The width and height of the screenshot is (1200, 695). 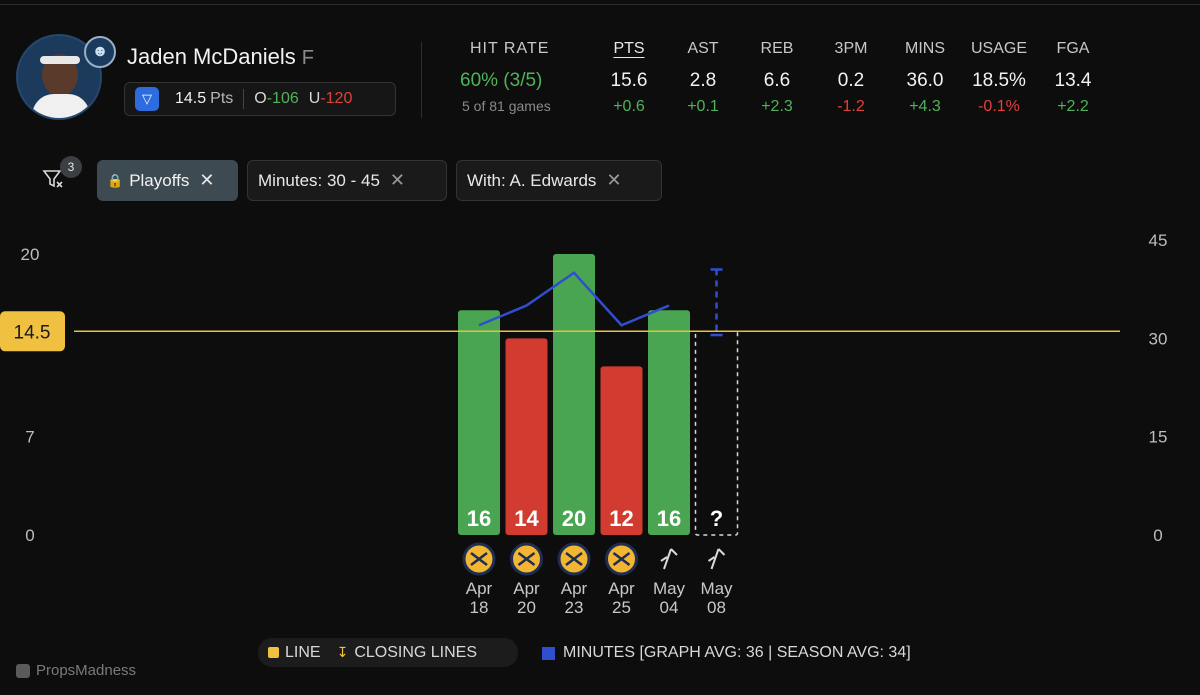 What do you see at coordinates (479, 607) in the screenshot?
I see `date-day: 18` at bounding box center [479, 607].